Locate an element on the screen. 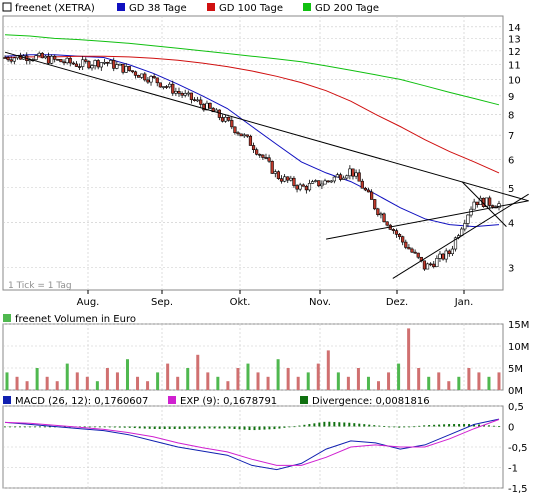 This screenshot has height=496, width=545. price-tick-label: 3 is located at coordinates (511, 269).